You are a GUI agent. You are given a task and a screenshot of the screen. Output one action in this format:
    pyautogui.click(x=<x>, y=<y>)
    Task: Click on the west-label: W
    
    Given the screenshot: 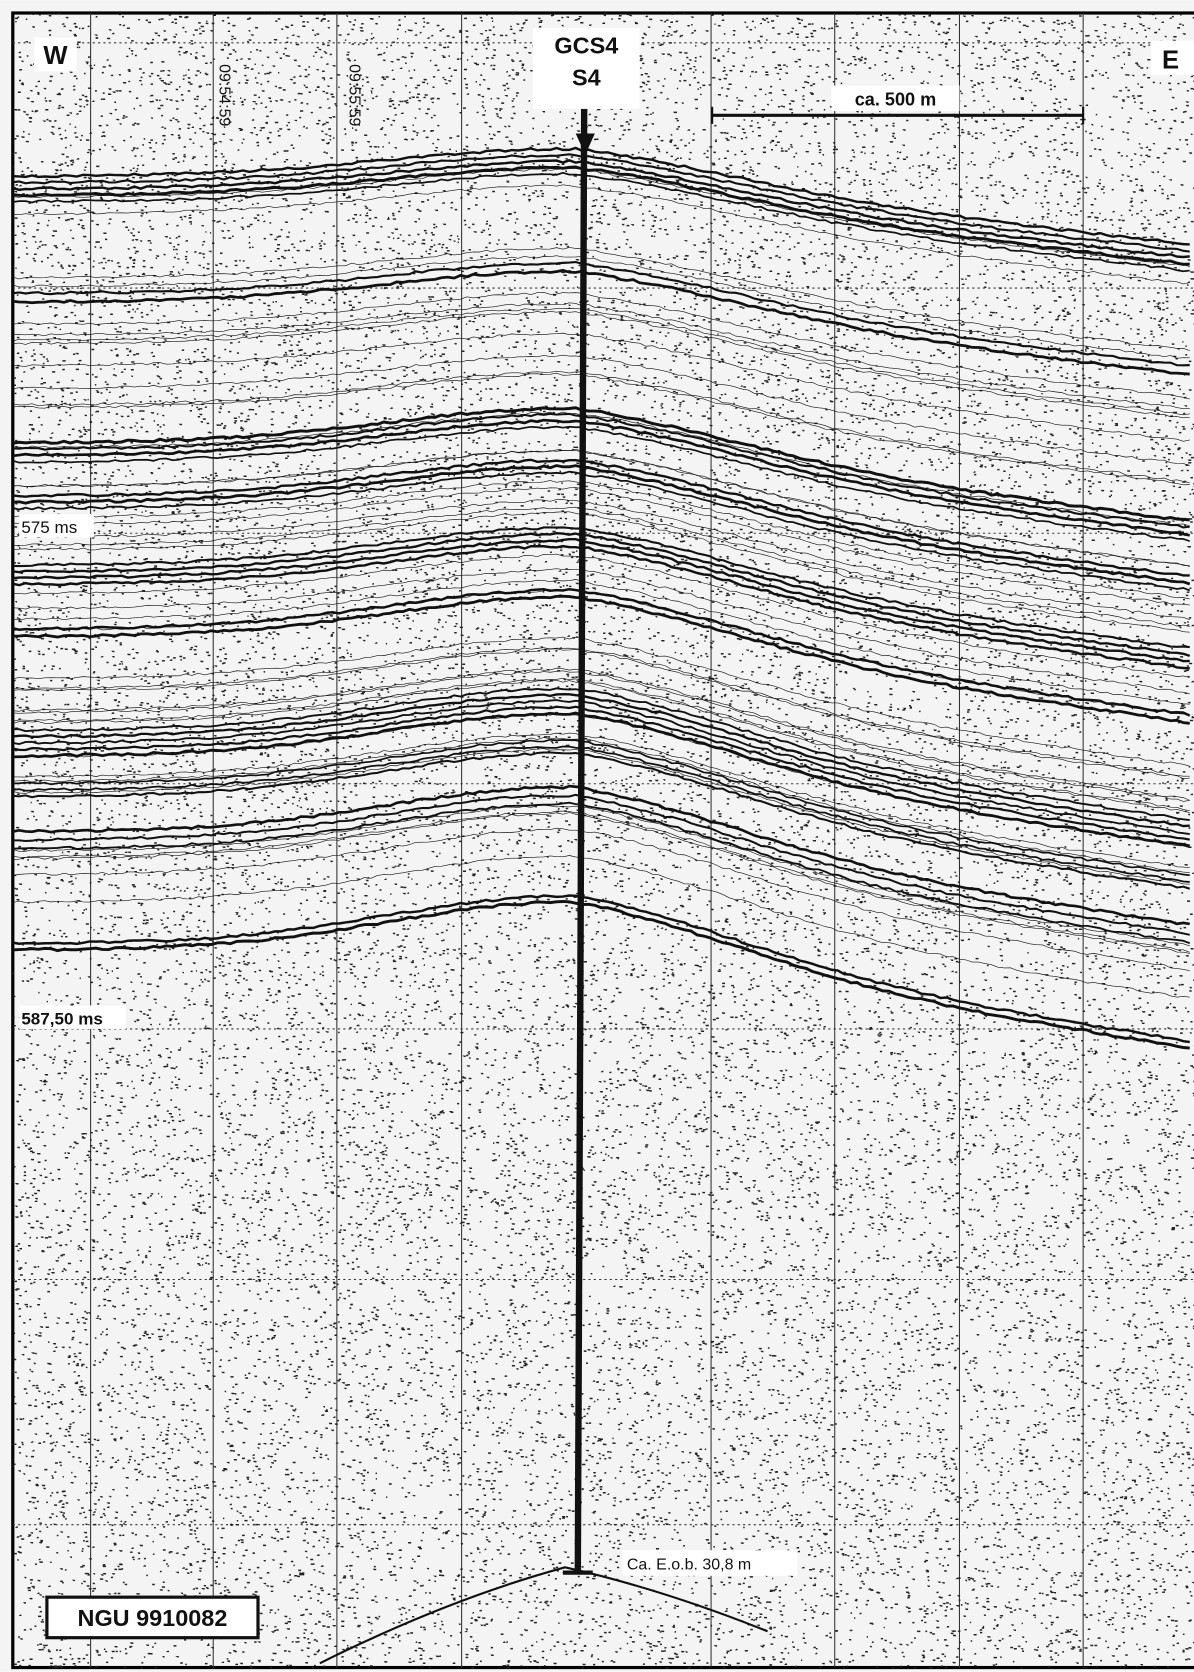 What is the action you would take?
    pyautogui.click(x=55, y=56)
    